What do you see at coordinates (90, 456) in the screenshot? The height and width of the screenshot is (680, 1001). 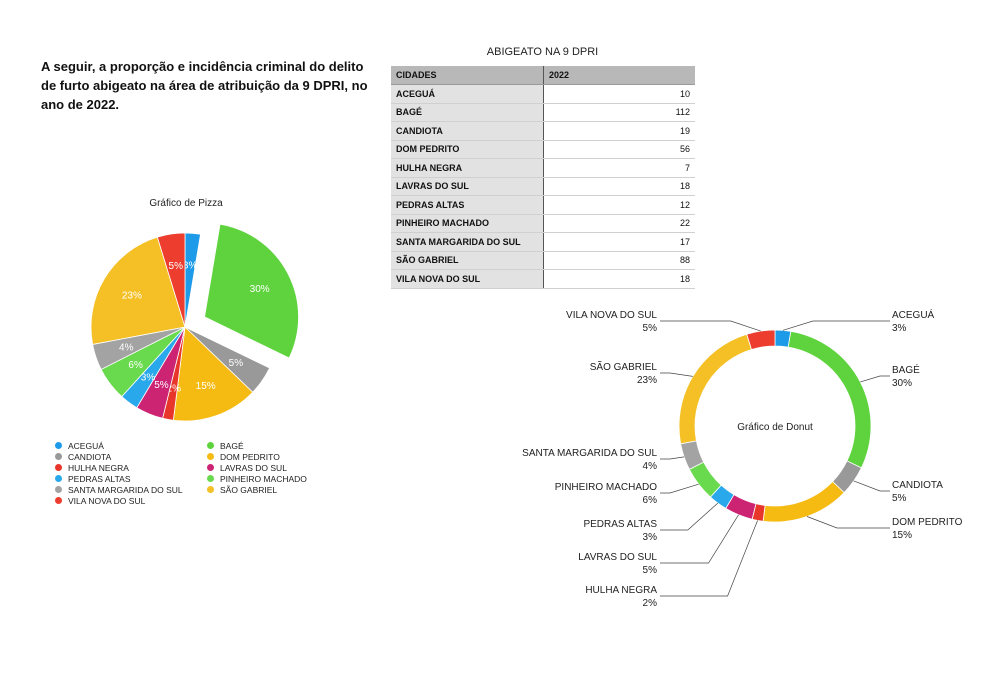 I see `legend-label: CANDIOTA` at bounding box center [90, 456].